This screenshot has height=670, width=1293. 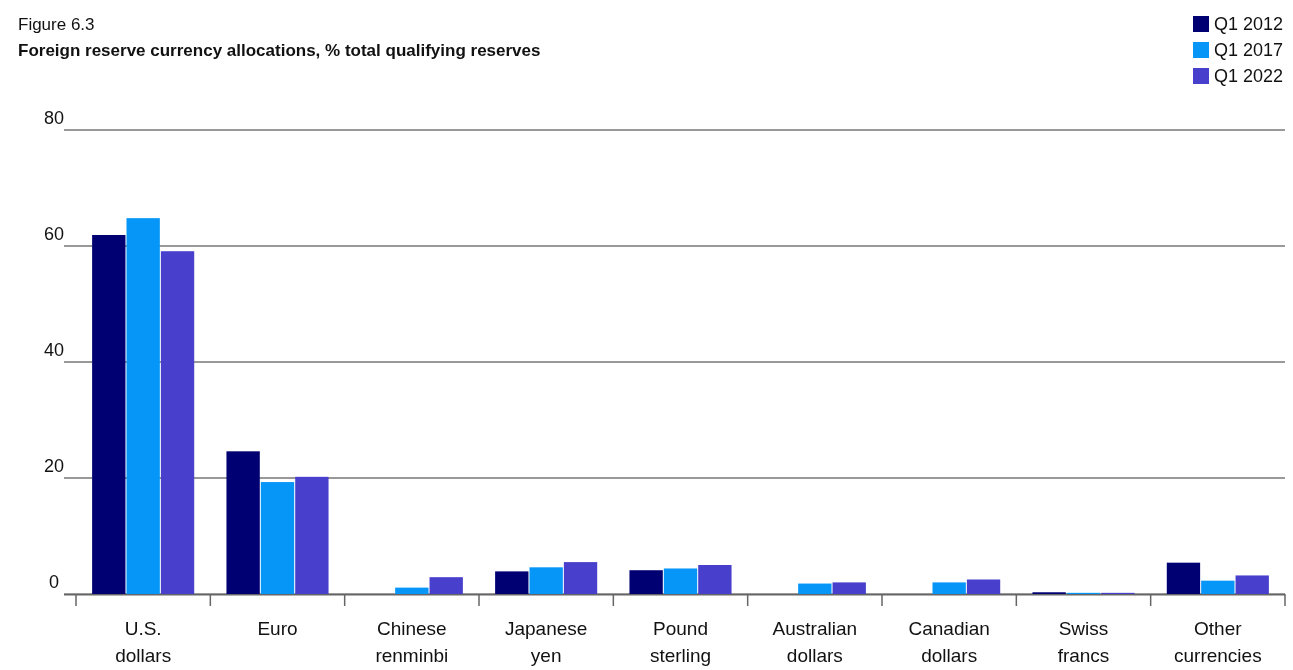 I want to click on x-tick-label: Other currencies, so click(x=1218, y=642).